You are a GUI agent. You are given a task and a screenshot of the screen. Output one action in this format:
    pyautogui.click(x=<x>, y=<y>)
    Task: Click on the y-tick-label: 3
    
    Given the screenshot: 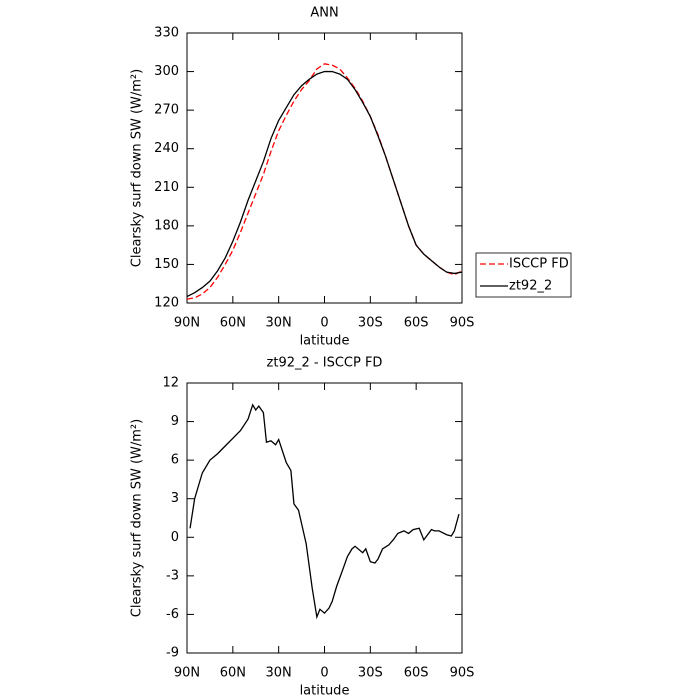 What is the action you would take?
    pyautogui.click(x=175, y=498)
    